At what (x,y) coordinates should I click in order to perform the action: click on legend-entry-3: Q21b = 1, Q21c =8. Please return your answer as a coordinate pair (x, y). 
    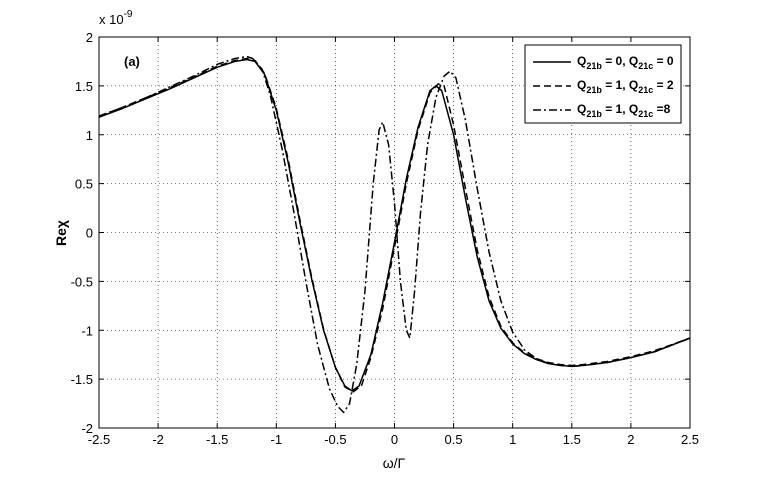
    Looking at the image, I should click on (624, 110).